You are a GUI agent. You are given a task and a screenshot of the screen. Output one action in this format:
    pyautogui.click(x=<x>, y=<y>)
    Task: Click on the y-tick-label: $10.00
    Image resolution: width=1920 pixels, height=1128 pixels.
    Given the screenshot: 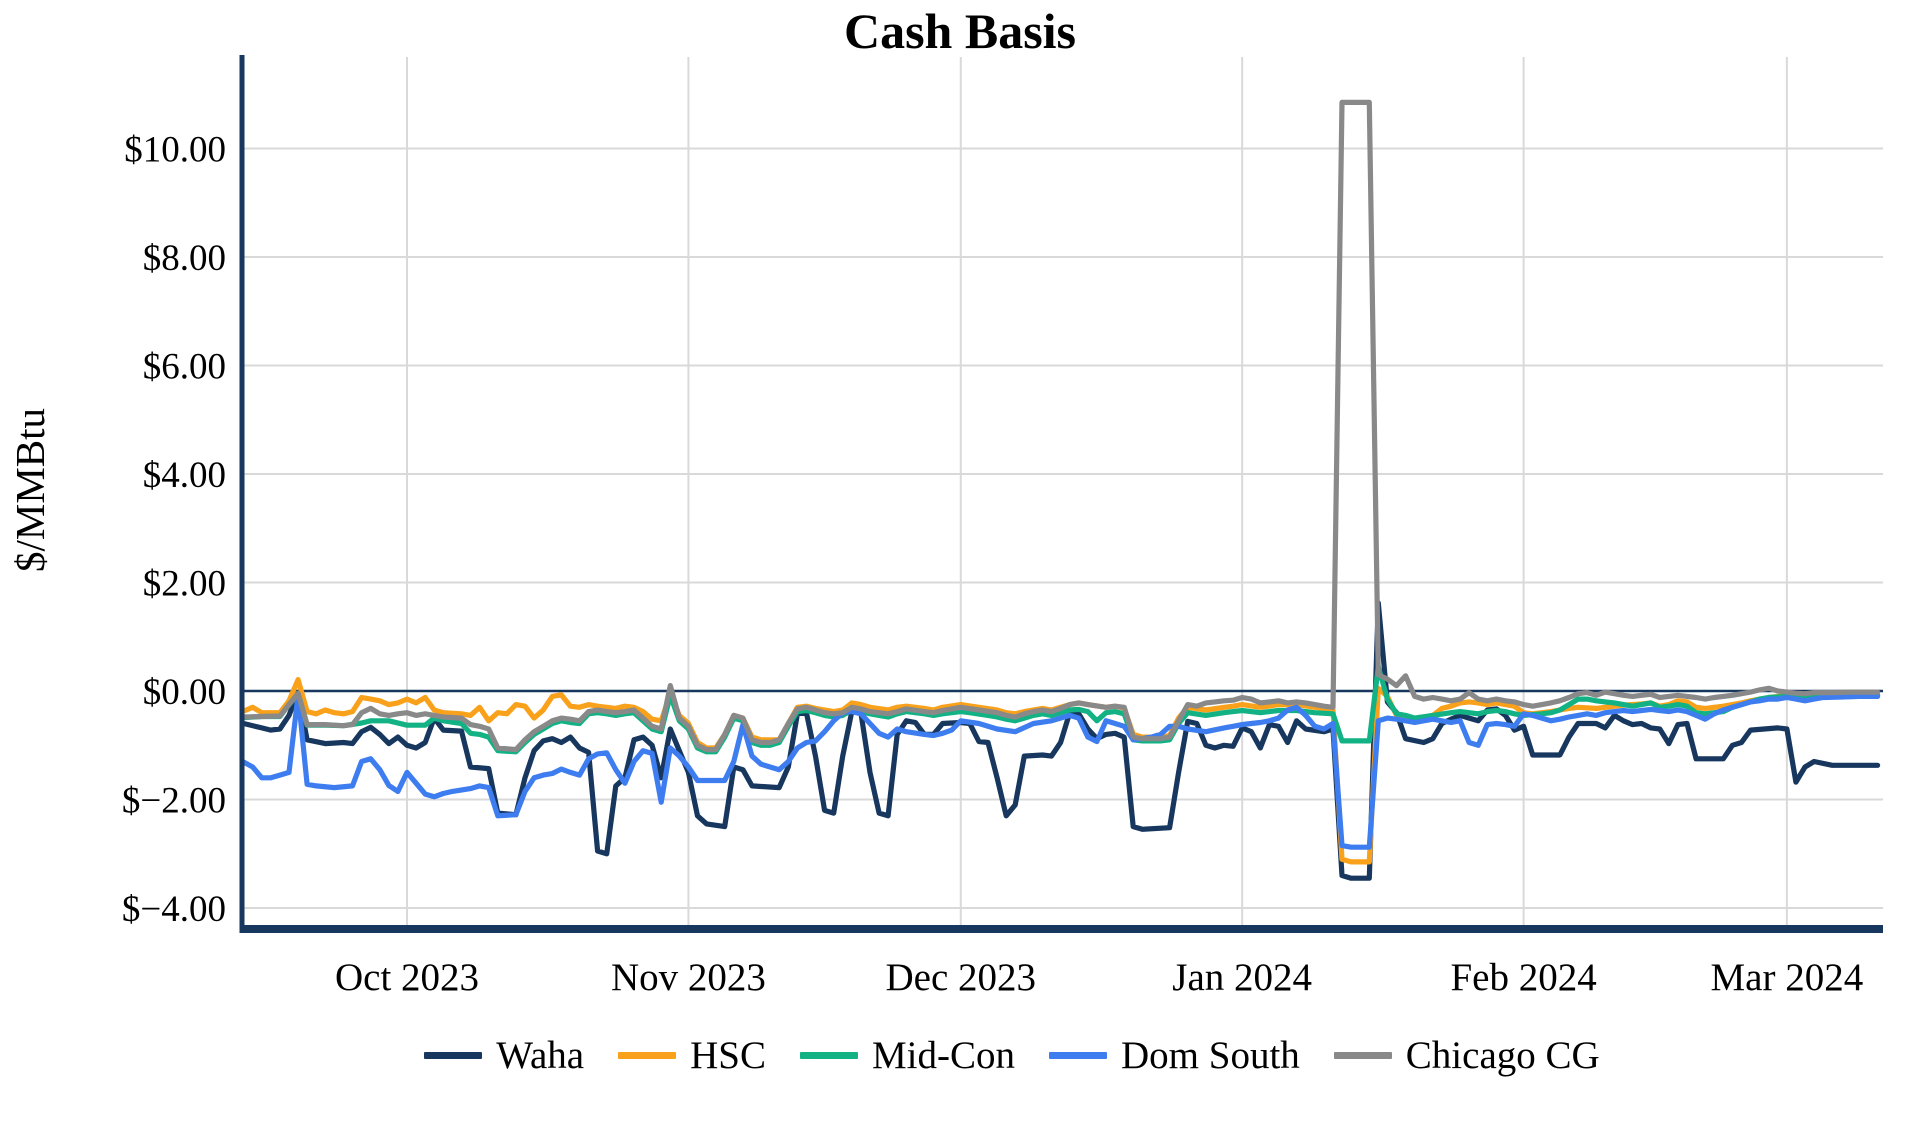 What is the action you would take?
    pyautogui.click(x=175, y=150)
    